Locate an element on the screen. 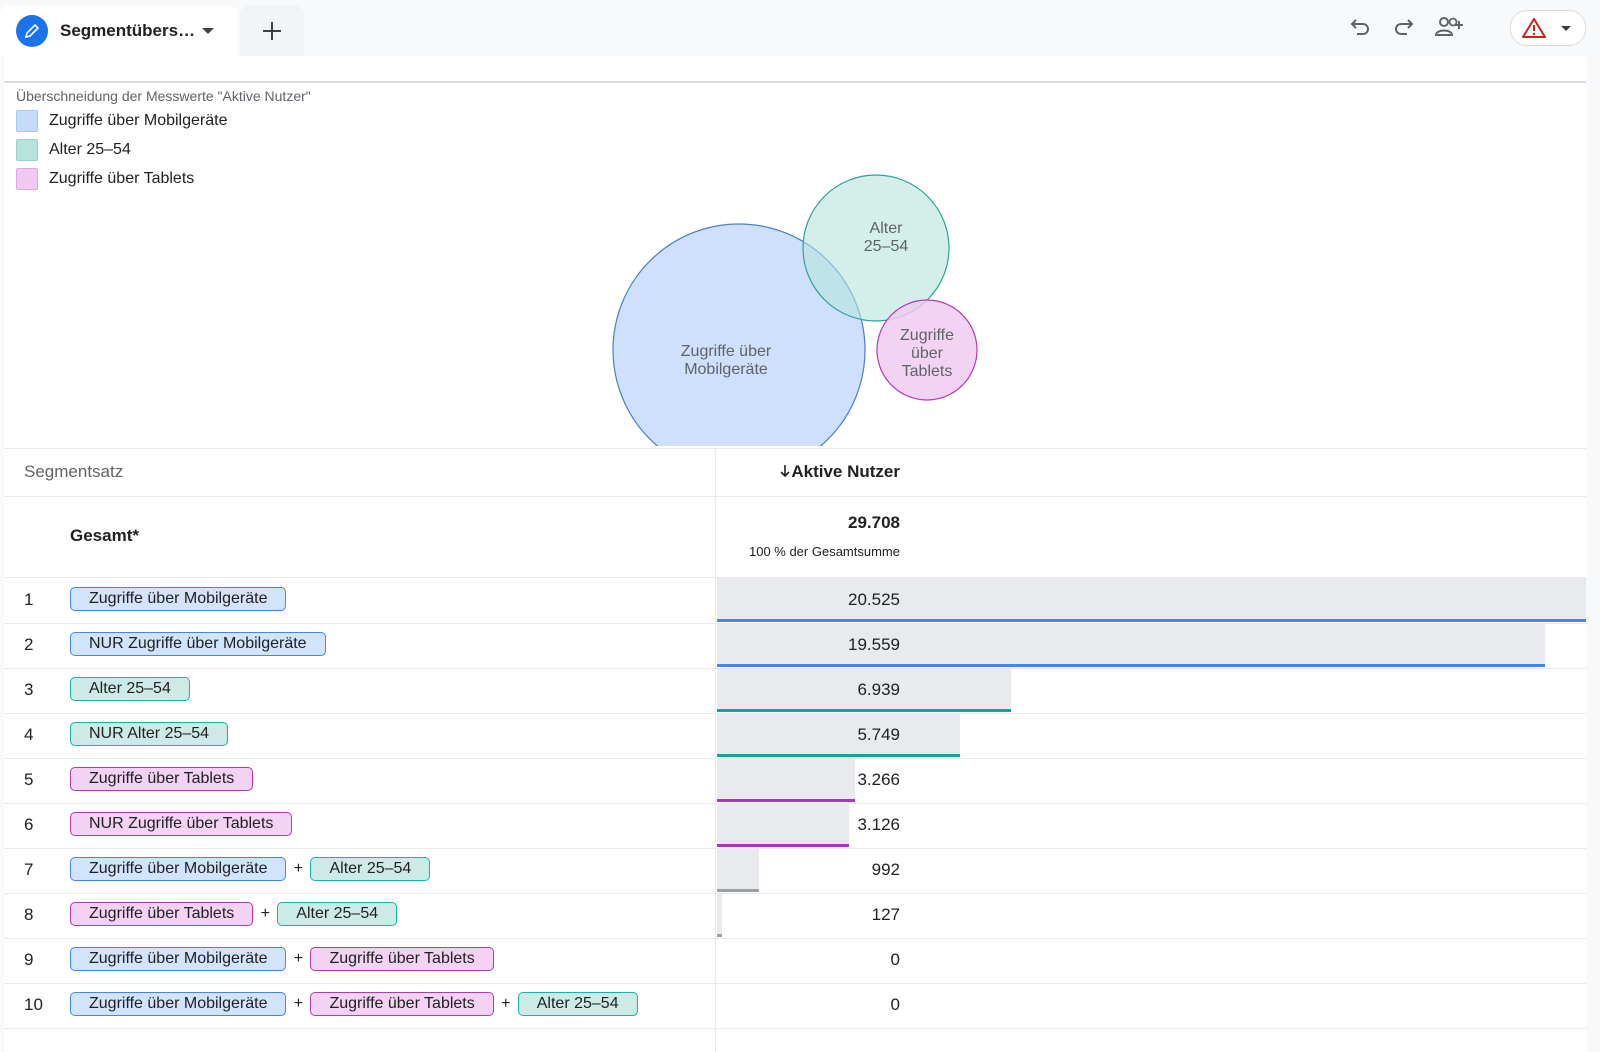  row-number: 9 is located at coordinates (29, 959).